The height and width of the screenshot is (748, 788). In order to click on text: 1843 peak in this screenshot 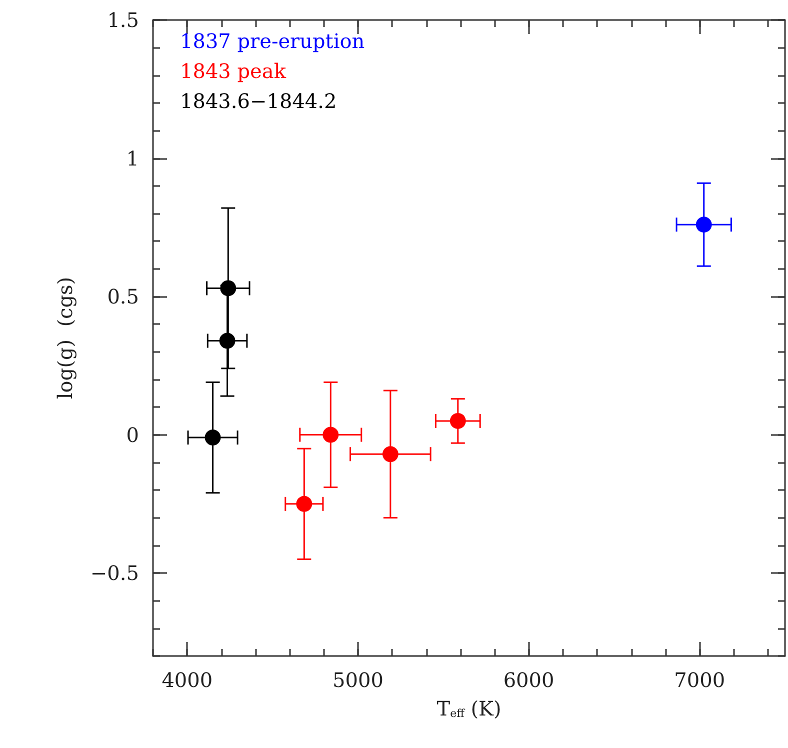, I will do `click(233, 71)`.